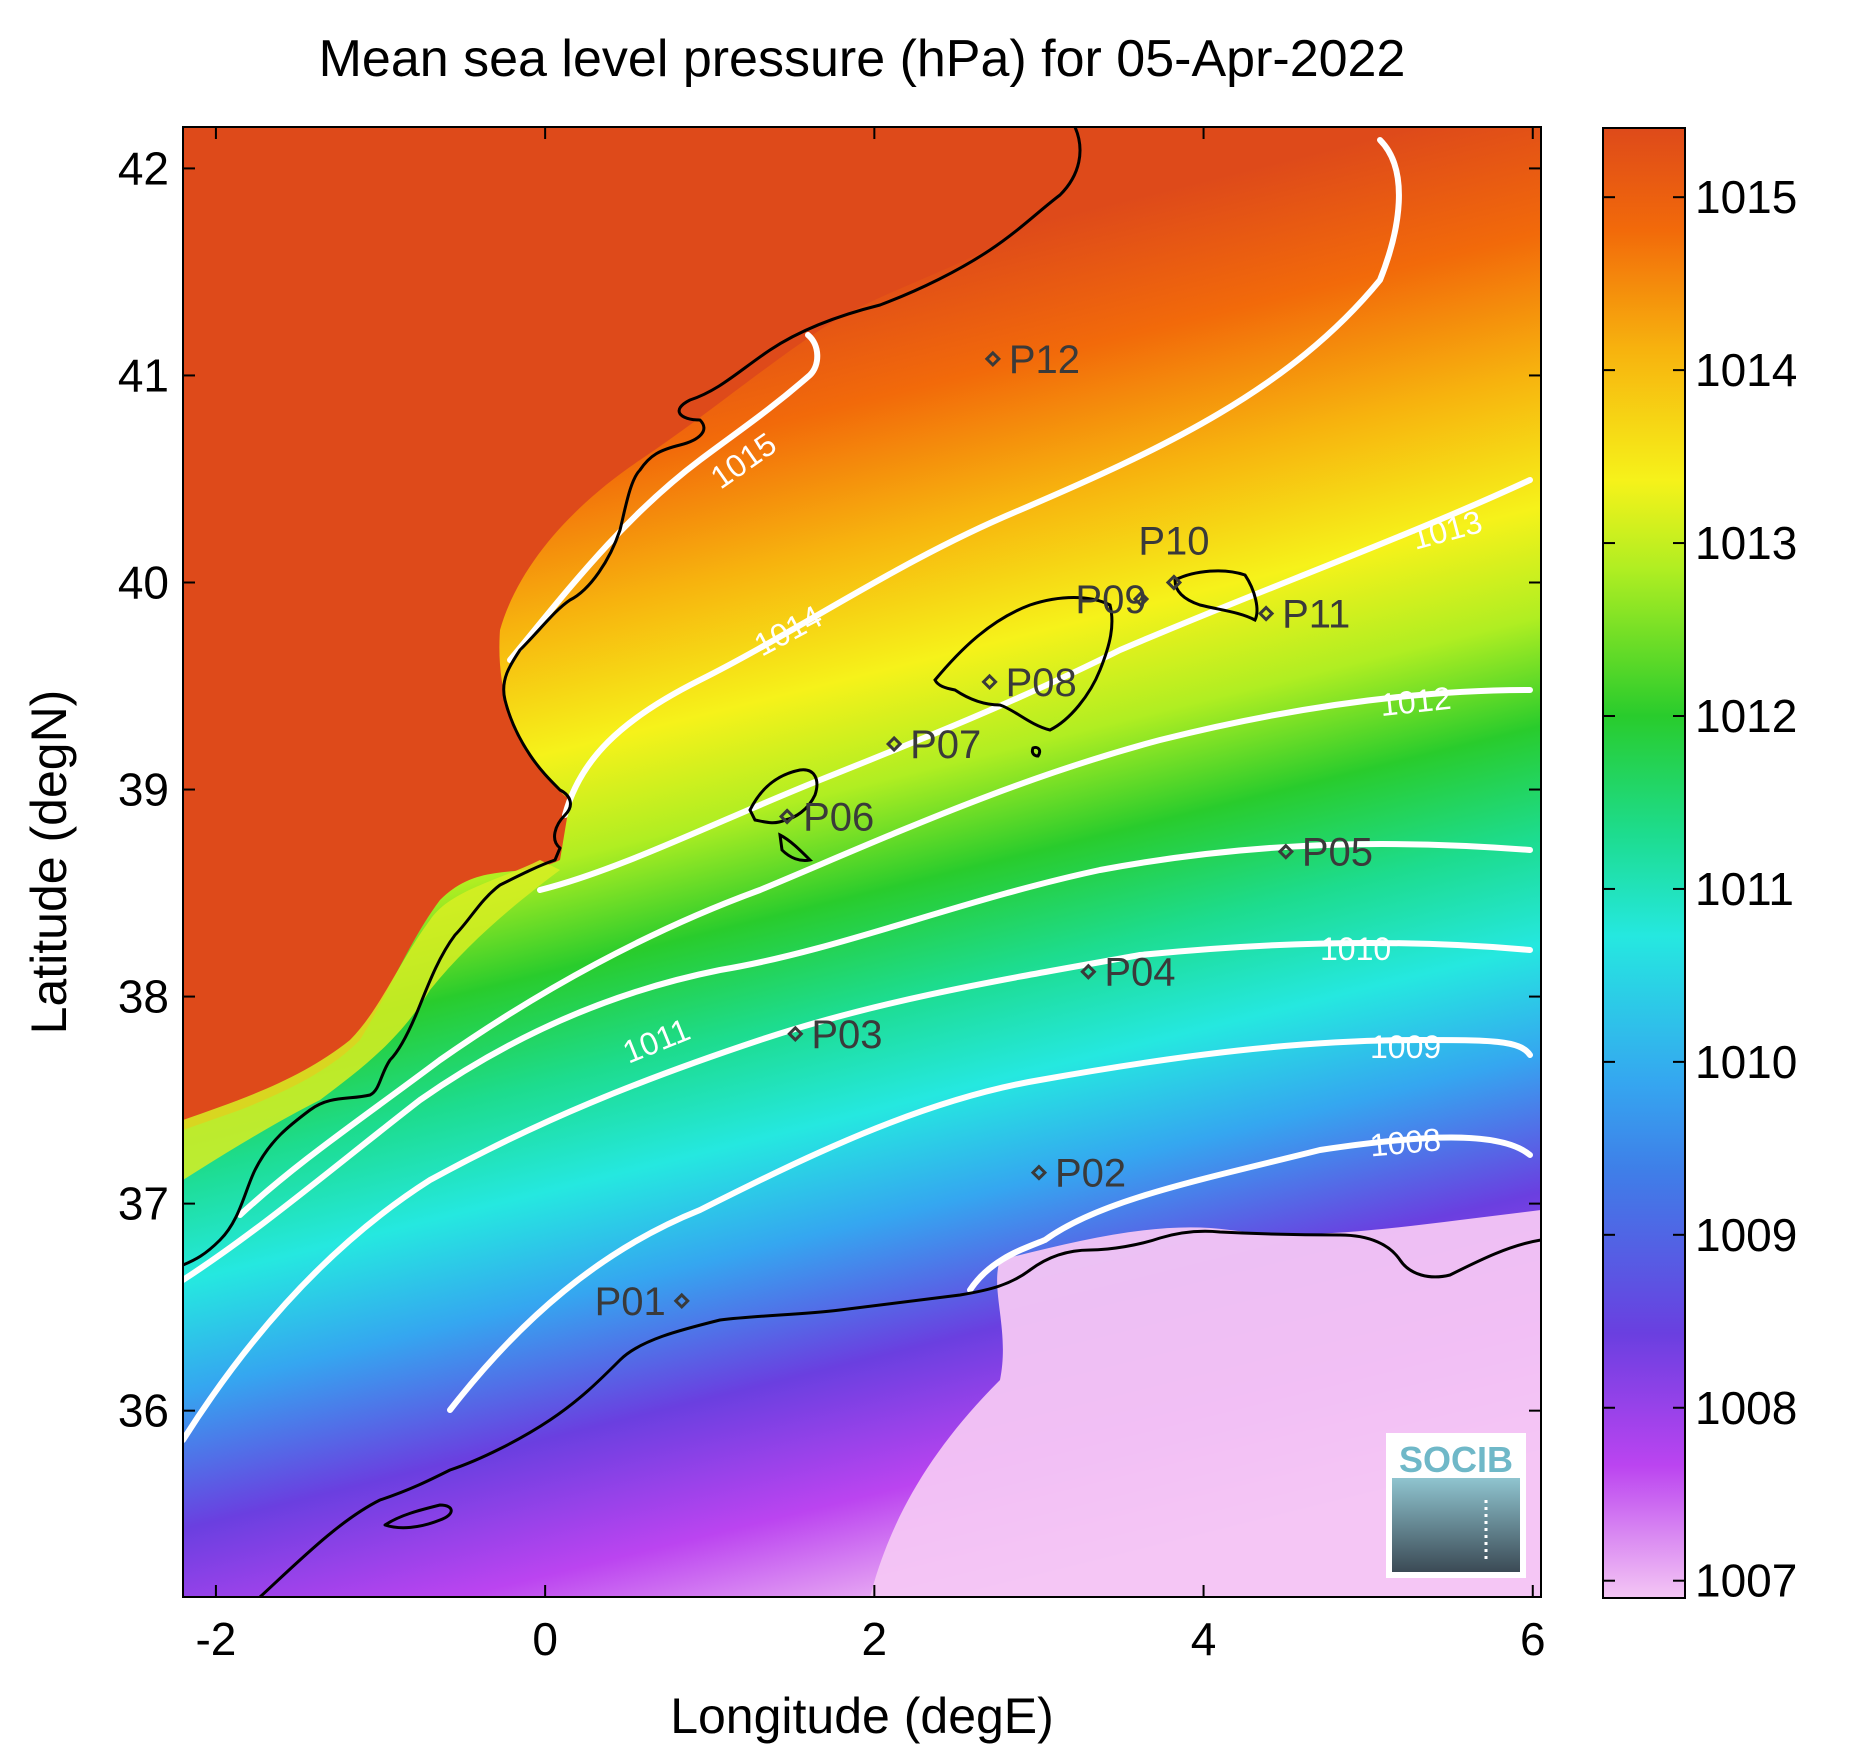  Describe the element at coordinates (215, 1639) in the screenshot. I see `x-tick-label: -2` at that location.